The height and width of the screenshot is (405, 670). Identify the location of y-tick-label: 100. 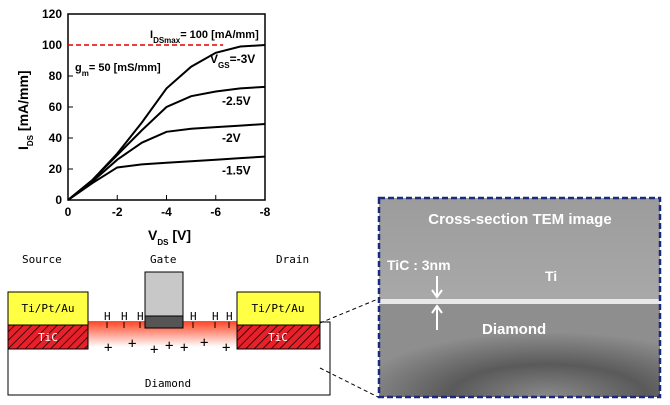
(52, 45).